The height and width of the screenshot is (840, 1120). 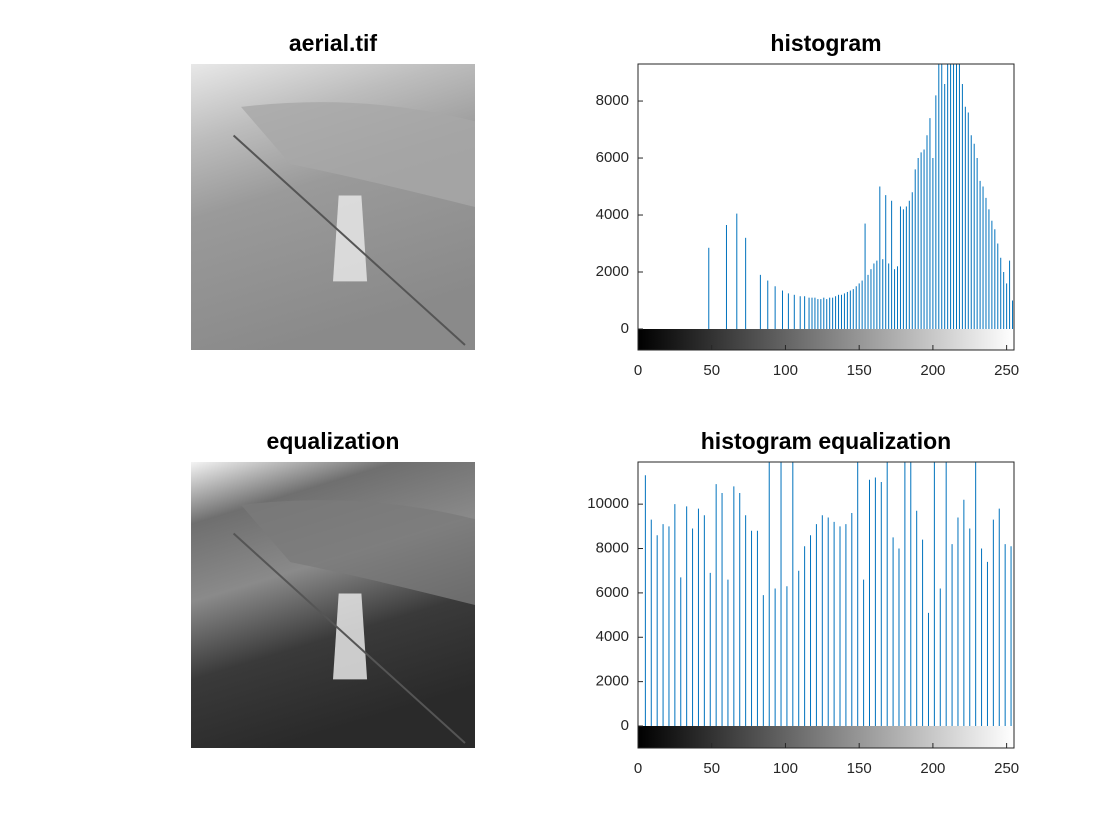 I want to click on chart-title: histogram equalization, so click(x=826, y=441).